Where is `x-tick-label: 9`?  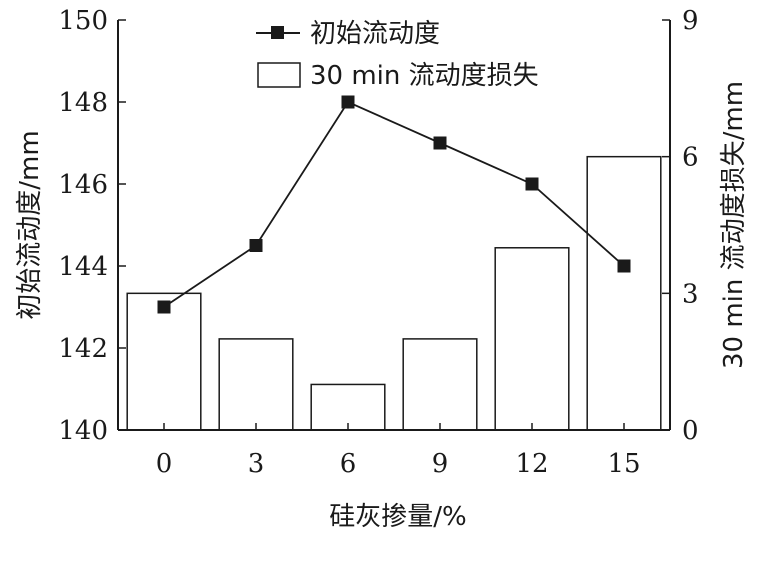 x-tick-label: 9 is located at coordinates (440, 464).